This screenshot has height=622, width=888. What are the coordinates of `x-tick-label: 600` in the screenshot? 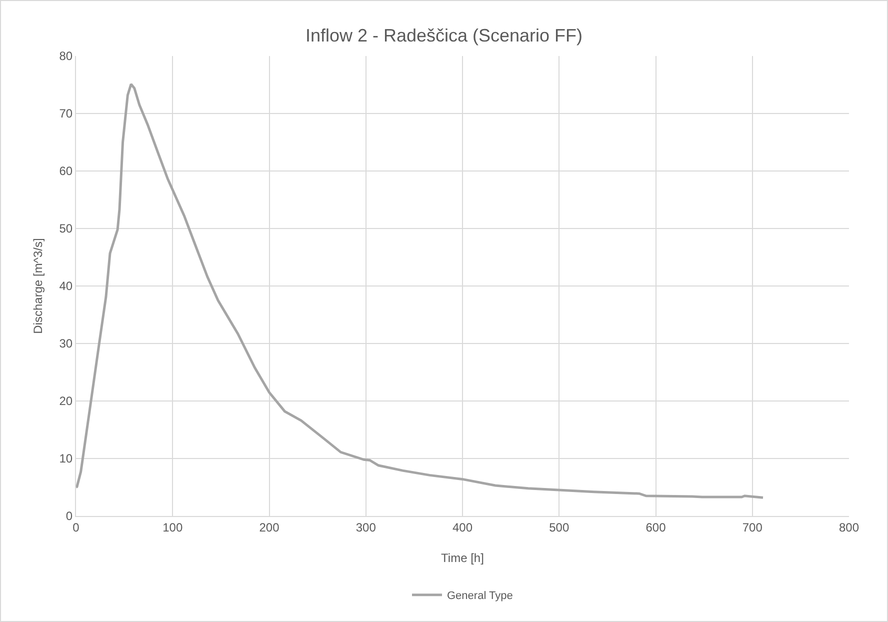 It's located at (656, 527).